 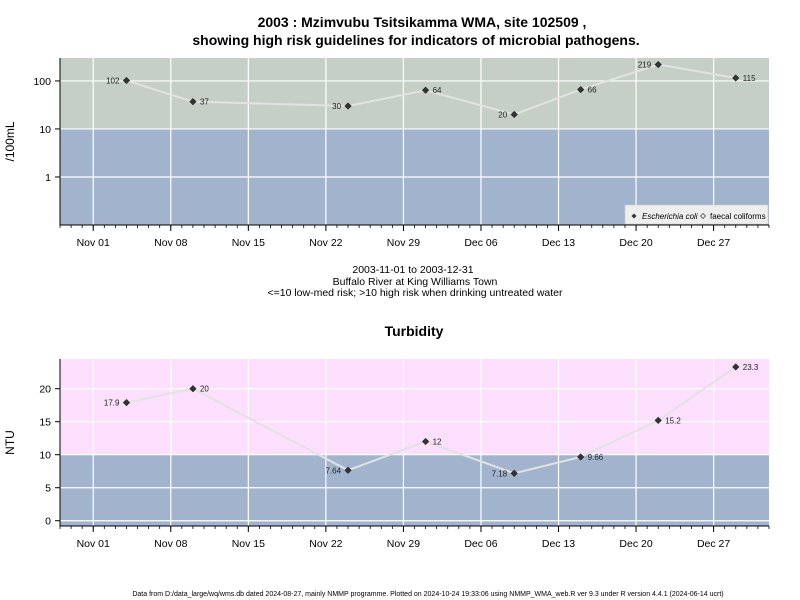 What do you see at coordinates (45, 130) in the screenshot?
I see `microbial-y-tick-label: 10` at bounding box center [45, 130].